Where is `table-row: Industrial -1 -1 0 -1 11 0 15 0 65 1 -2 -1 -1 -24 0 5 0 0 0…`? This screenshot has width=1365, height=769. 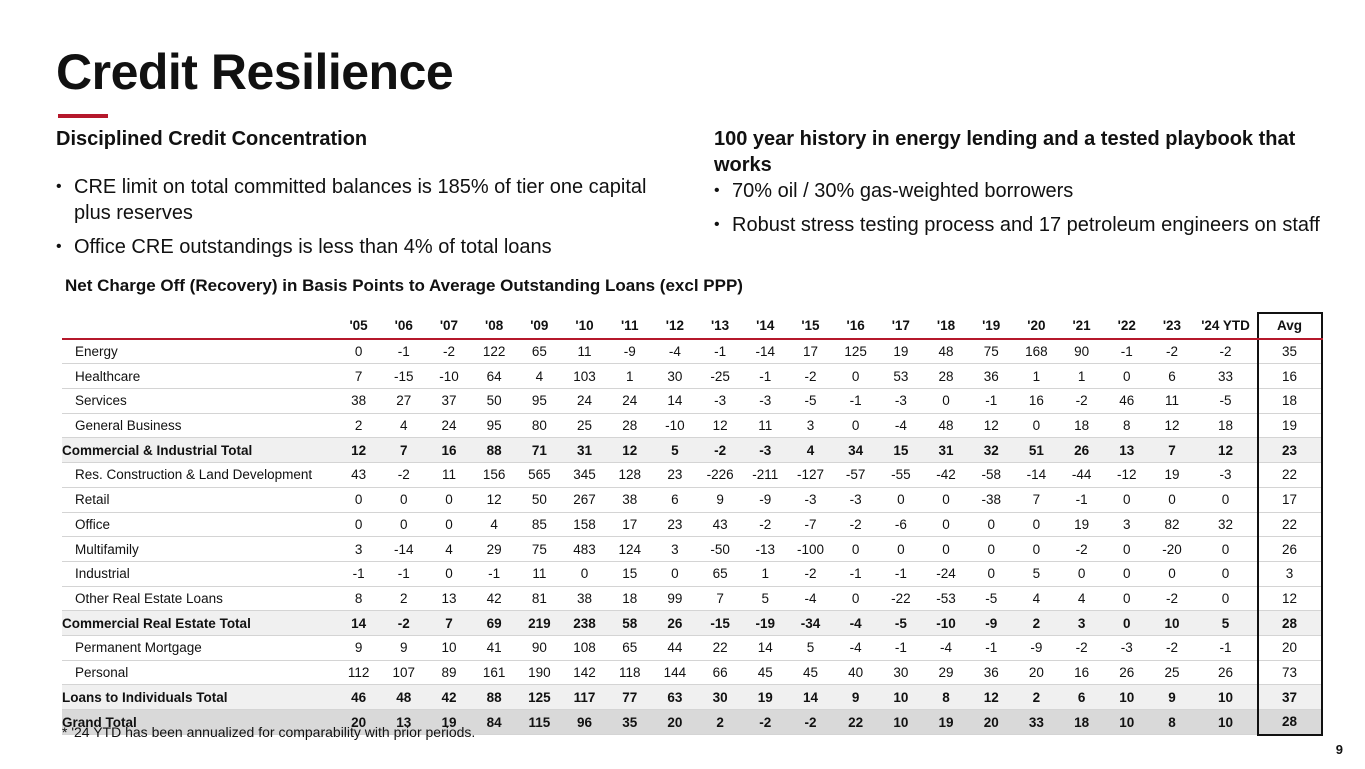
table-row: Industrial -1 -1 0 -1 11 0 15 0 65 1 -2 -1 -1 -24 0 5 0 0 0… is located at coordinates (692, 574).